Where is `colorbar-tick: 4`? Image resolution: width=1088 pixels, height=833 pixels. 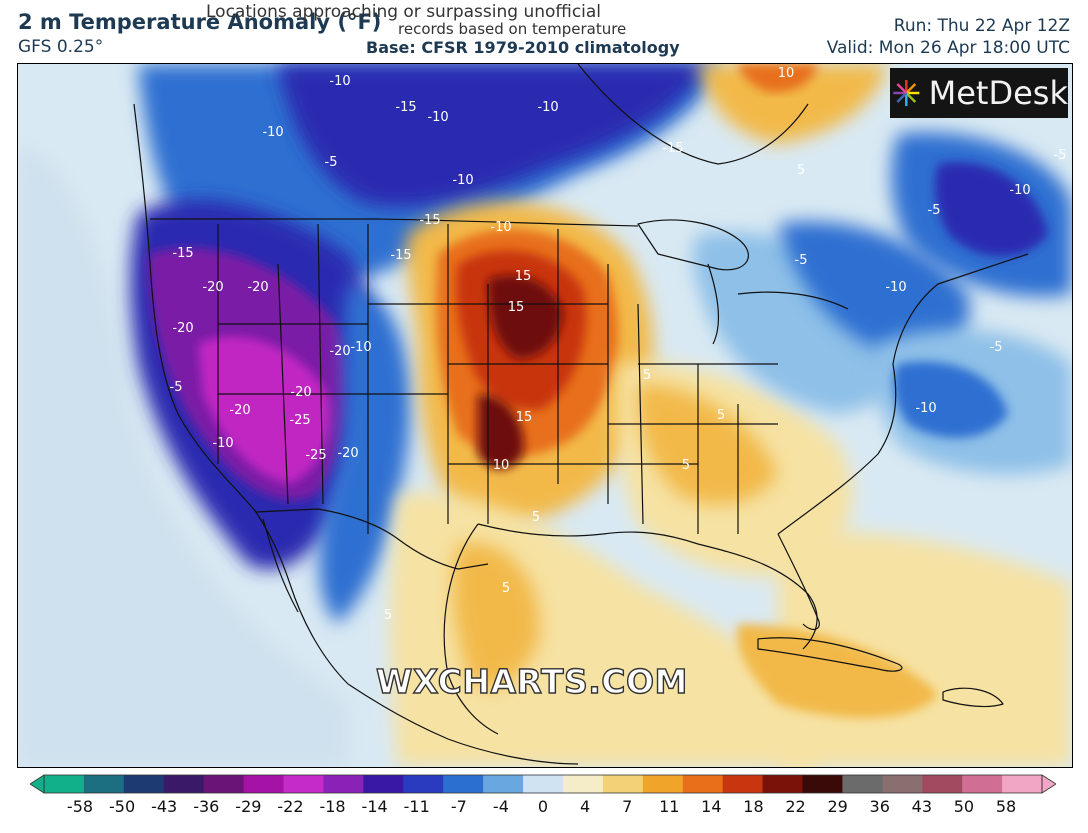 colorbar-tick: 4 is located at coordinates (585, 806).